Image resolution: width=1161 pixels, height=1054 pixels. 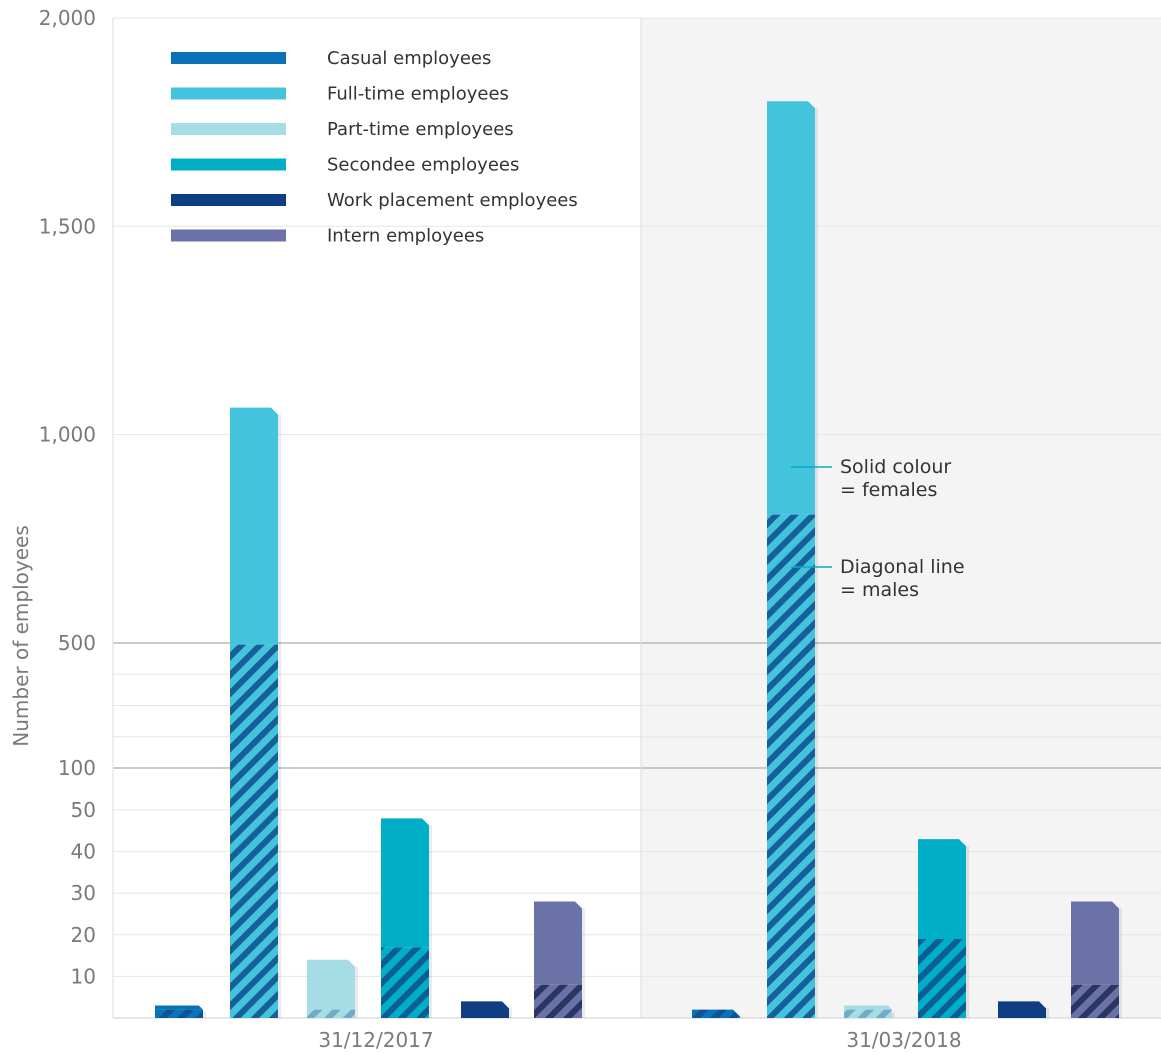 What do you see at coordinates (83, 852) in the screenshot?
I see `y-tick-label: 40` at bounding box center [83, 852].